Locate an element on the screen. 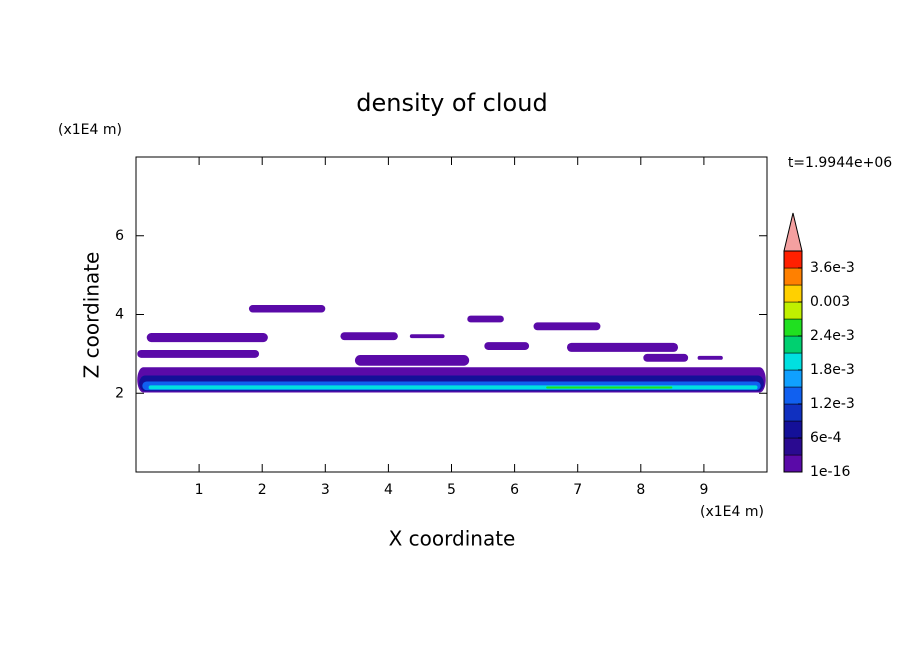 This screenshot has height=654, width=904. x-tick-label: 5 is located at coordinates (451, 490).